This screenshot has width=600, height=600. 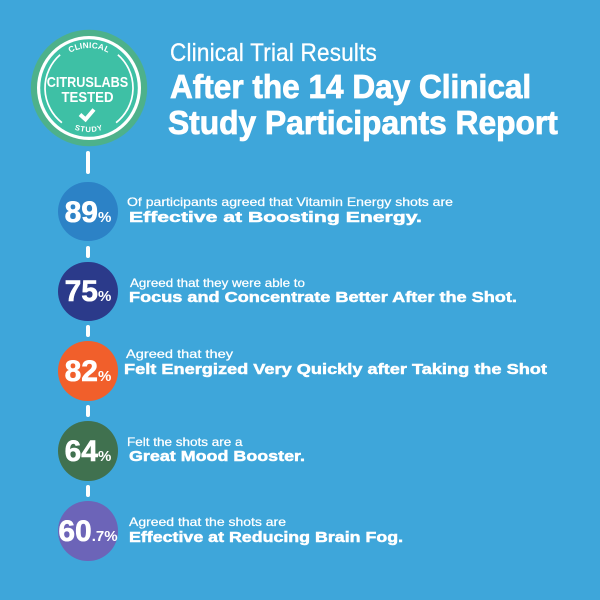 I want to click on svg-text: TESTED, so click(x=88, y=96).